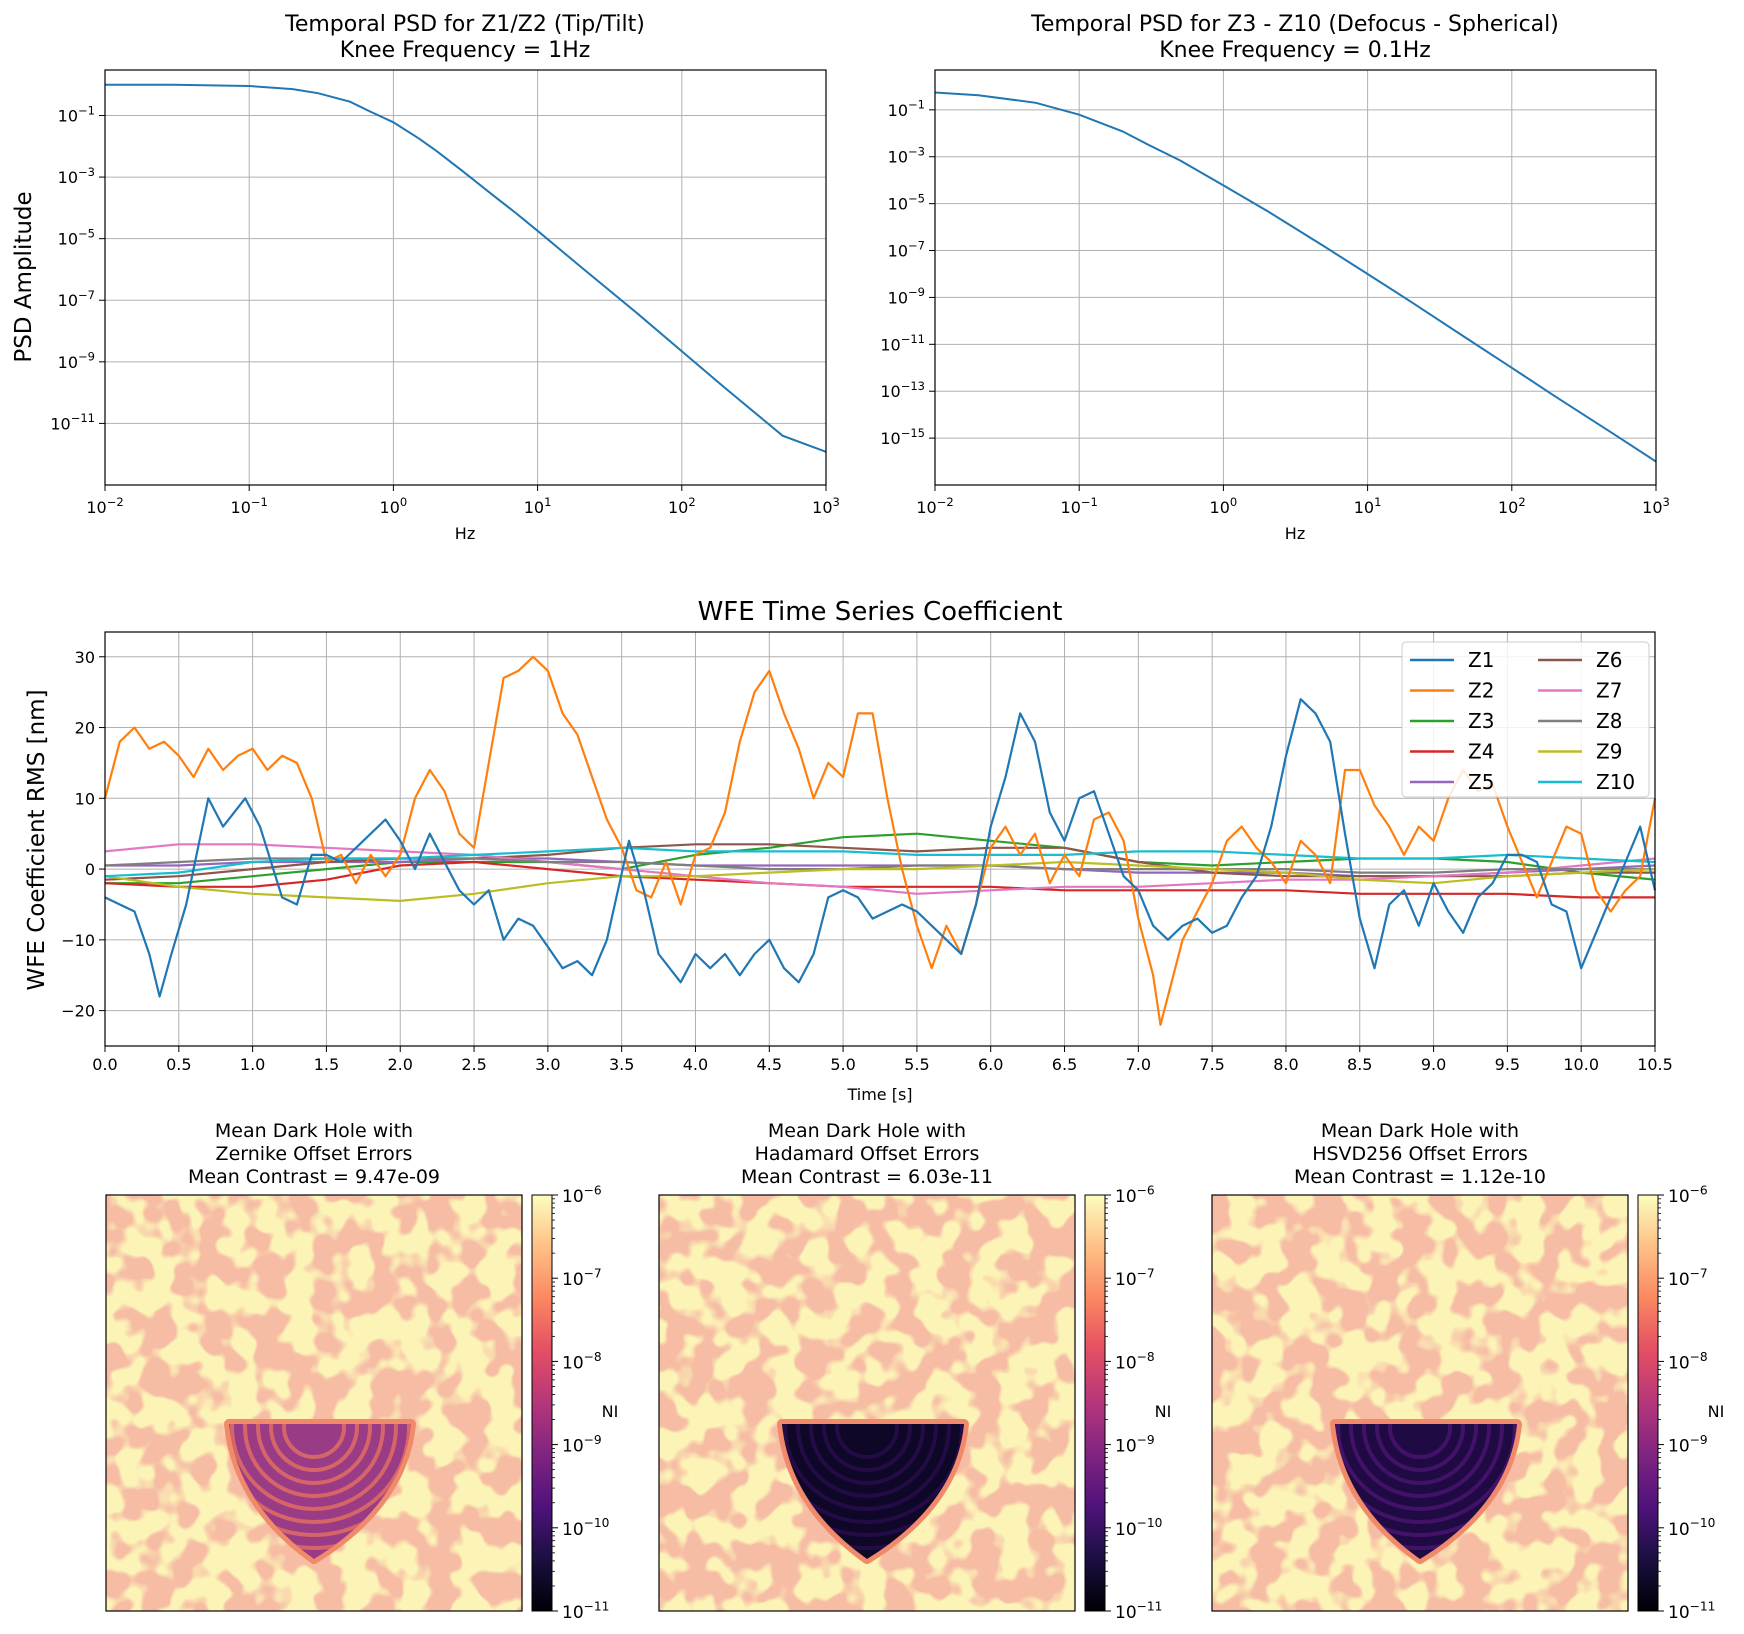  I want to click on x-tick-label: 7.5, so click(1211, 1064).